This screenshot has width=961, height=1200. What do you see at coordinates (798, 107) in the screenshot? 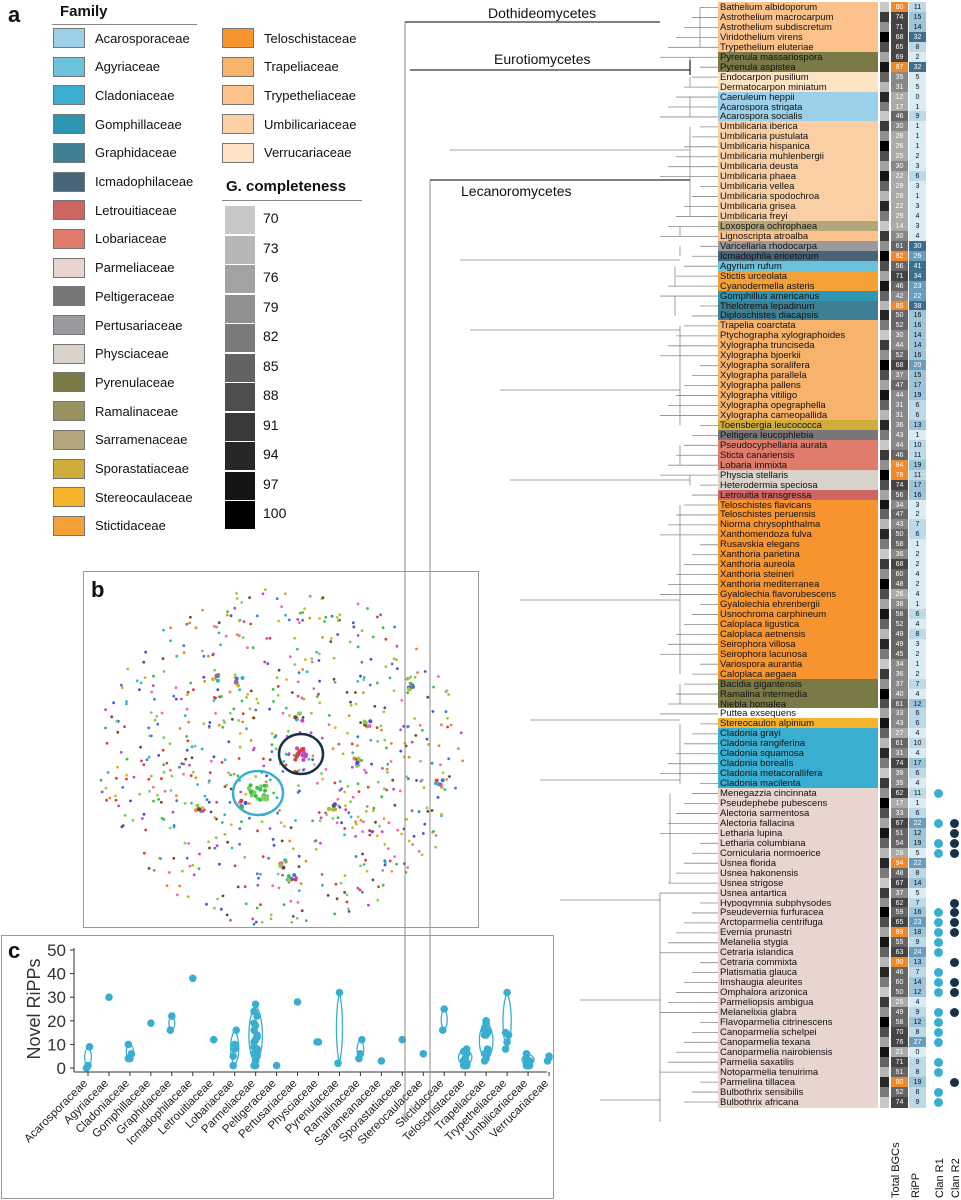
I see `species-label: Acarospora strigata` at bounding box center [798, 107].